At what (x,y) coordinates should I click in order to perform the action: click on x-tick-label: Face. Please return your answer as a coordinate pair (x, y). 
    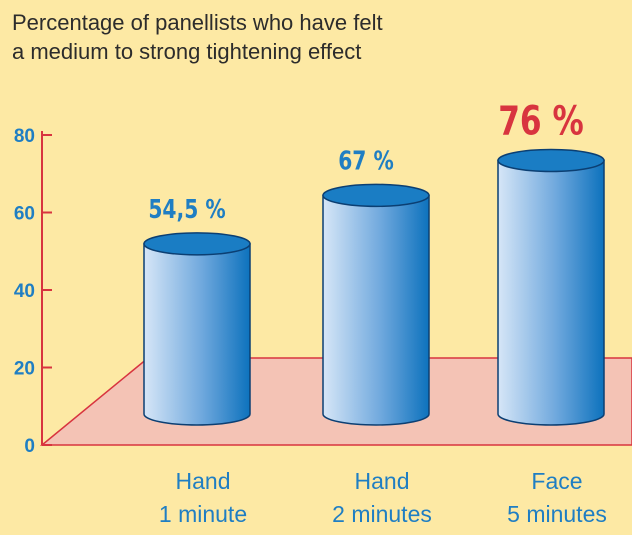
    Looking at the image, I should click on (556, 481).